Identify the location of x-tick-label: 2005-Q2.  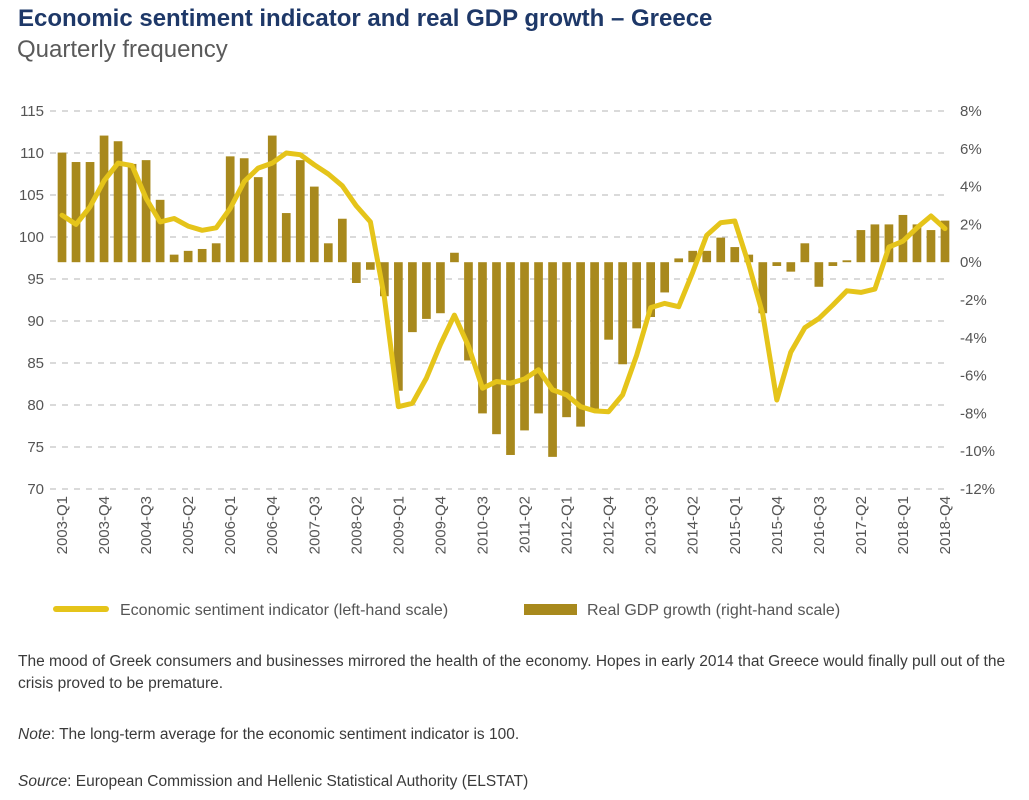
(188, 525).